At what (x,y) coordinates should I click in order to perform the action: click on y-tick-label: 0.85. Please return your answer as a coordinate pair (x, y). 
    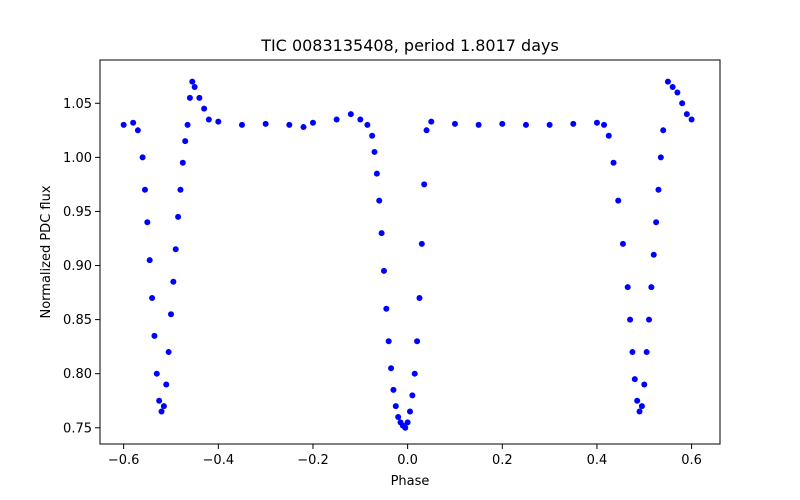
    Looking at the image, I should click on (77, 320).